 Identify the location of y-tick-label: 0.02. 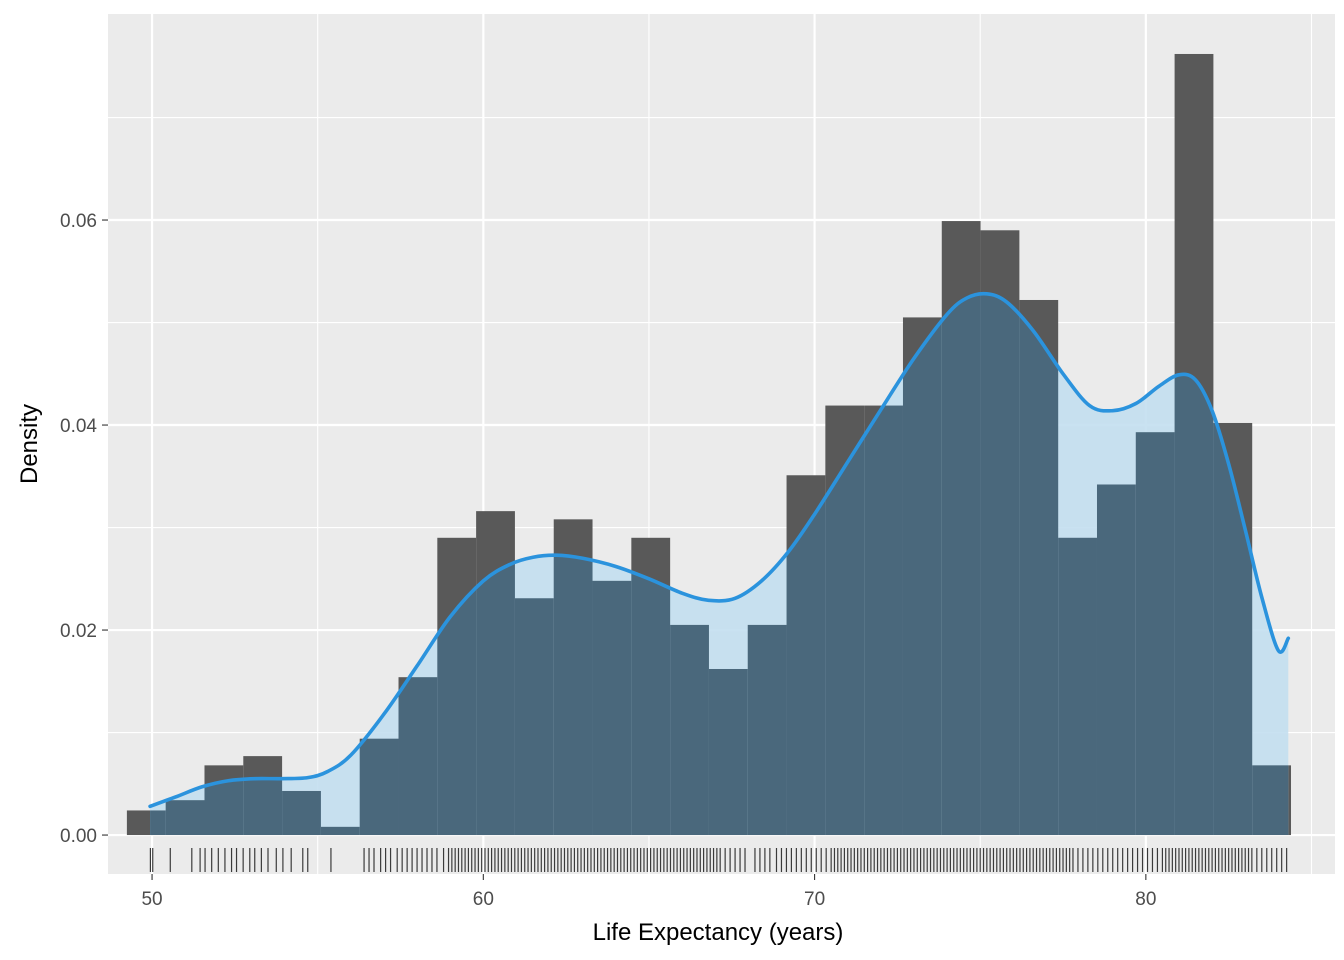
(78, 631).